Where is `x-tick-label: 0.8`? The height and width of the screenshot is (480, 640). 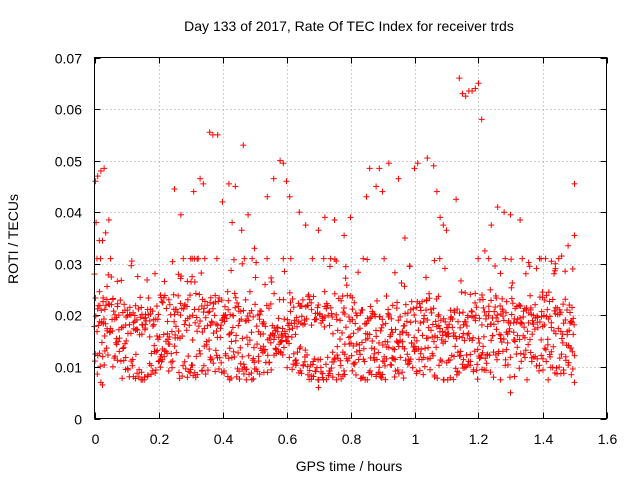 x-tick-label: 0.8 is located at coordinates (352, 439).